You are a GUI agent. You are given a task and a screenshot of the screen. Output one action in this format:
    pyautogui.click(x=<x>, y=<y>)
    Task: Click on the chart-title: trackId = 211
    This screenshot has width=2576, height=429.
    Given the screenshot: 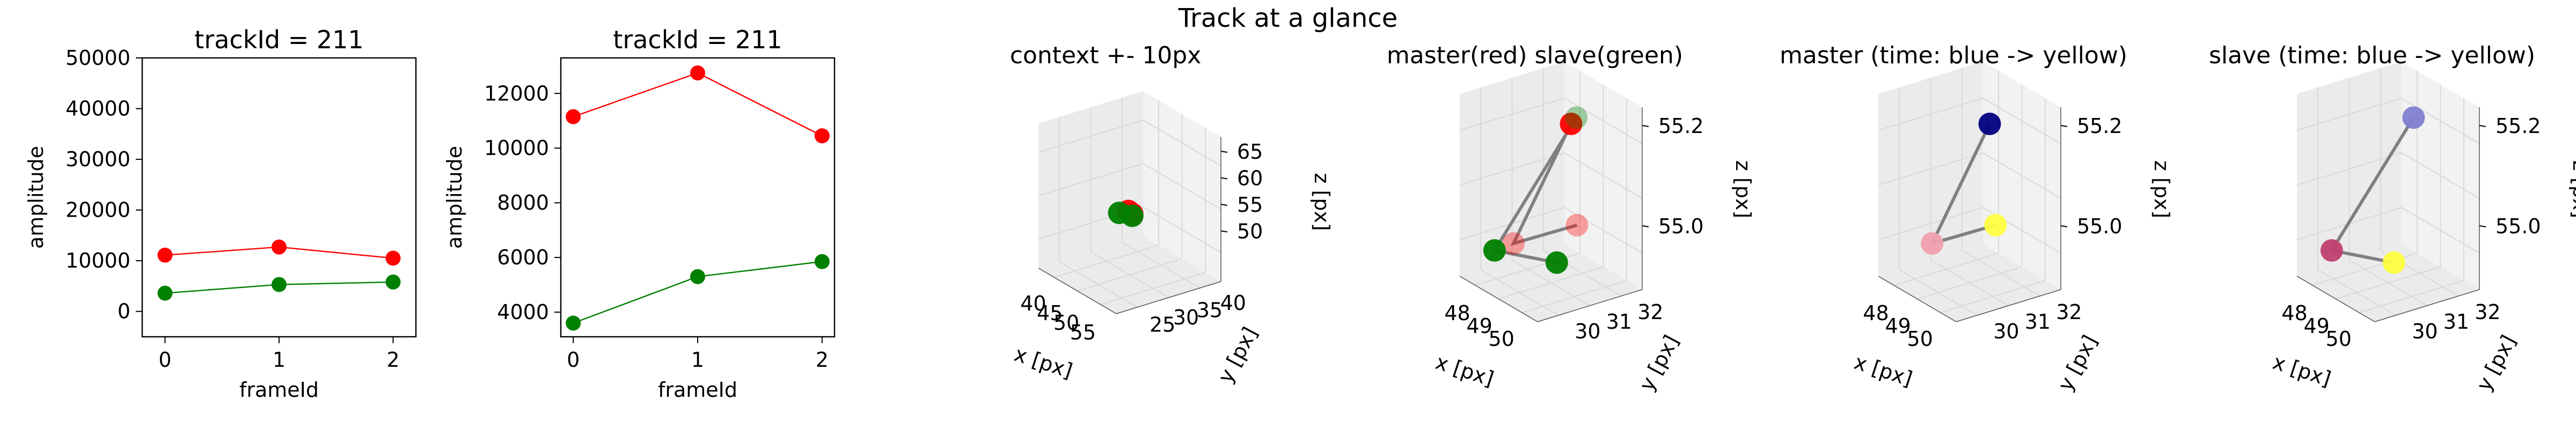 What is the action you would take?
    pyautogui.click(x=697, y=39)
    